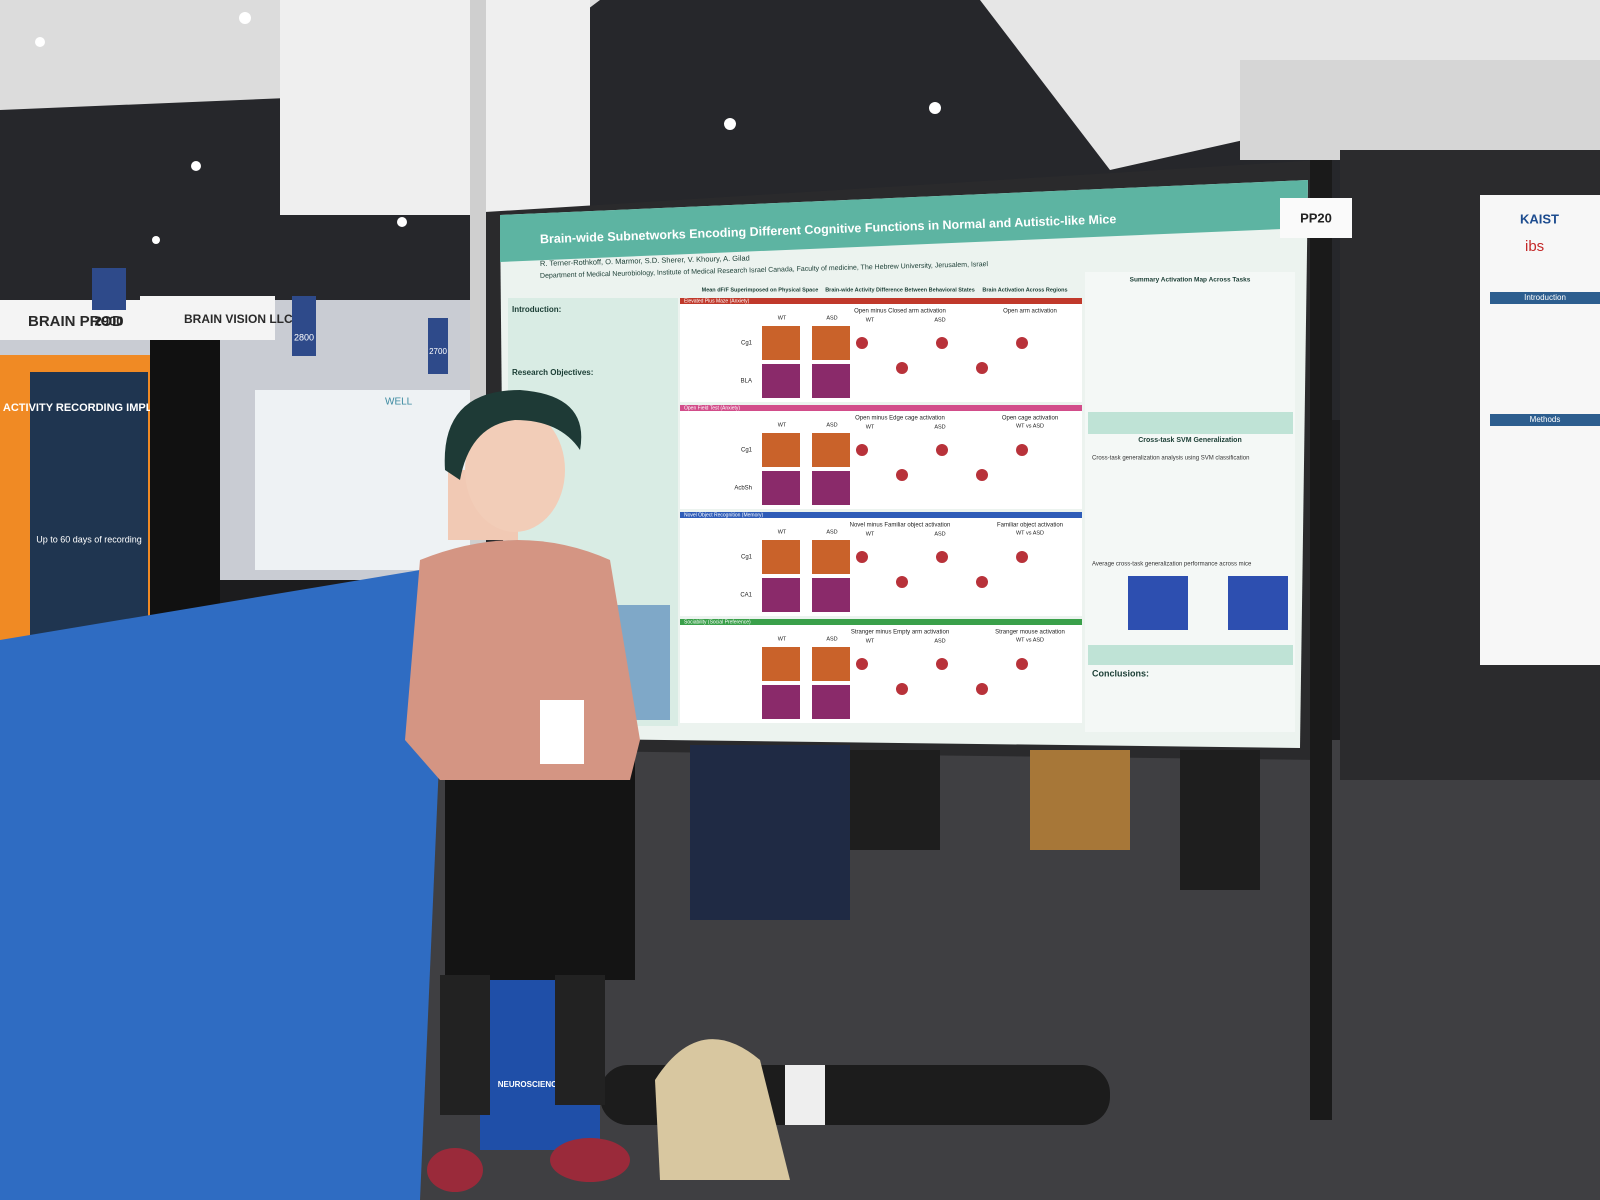 The image size is (1600, 1200). Describe the element at coordinates (513, 435) in the screenshot. I see `hat` at that location.